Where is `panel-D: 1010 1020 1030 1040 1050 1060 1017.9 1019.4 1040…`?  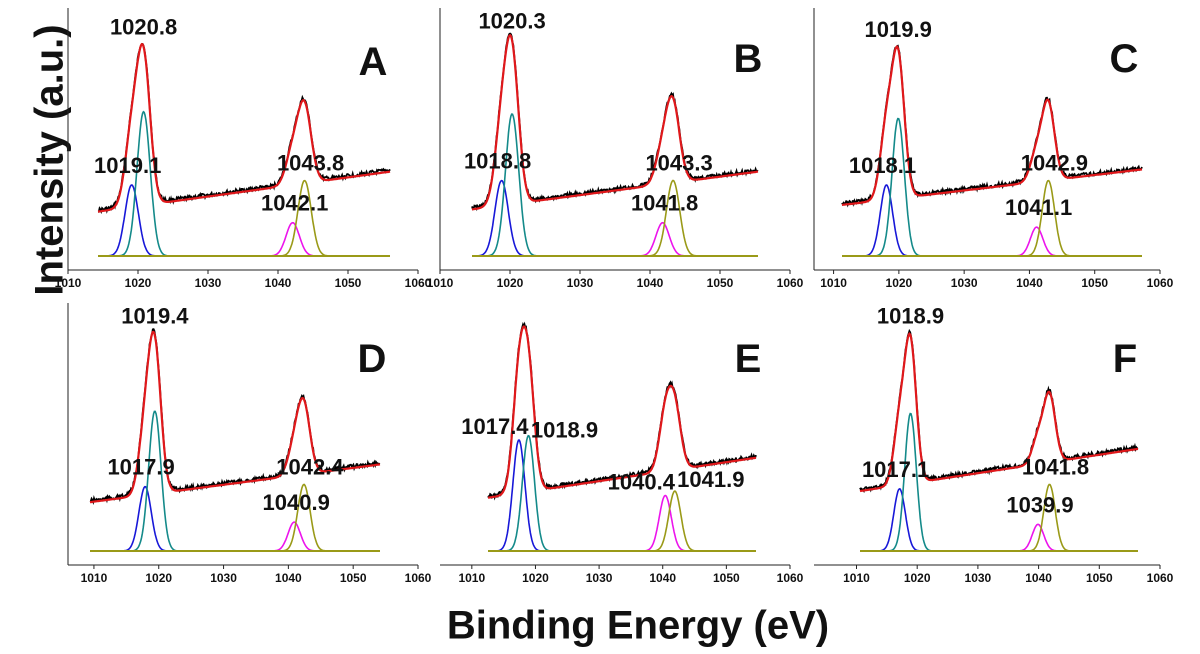 panel-D: 1010 1020 1030 1040 1050 1060 1017.9 1019.4 1040… is located at coordinates (249, 444).